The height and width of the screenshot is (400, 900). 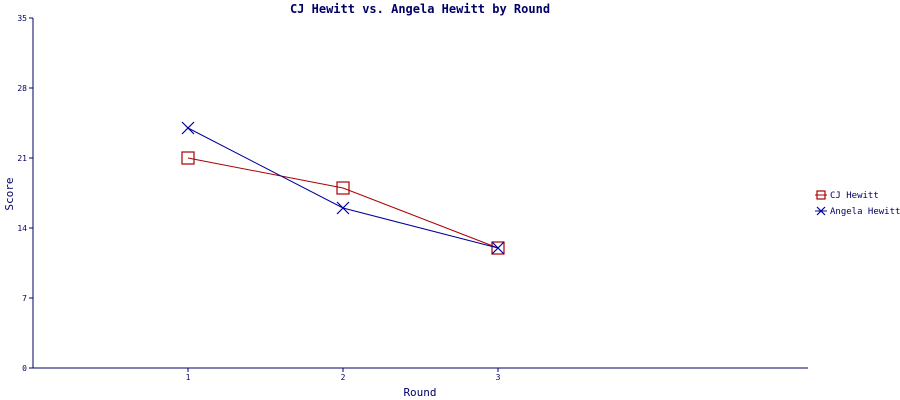 I want to click on legend-item: Angela Hewitt, so click(x=857, y=211).